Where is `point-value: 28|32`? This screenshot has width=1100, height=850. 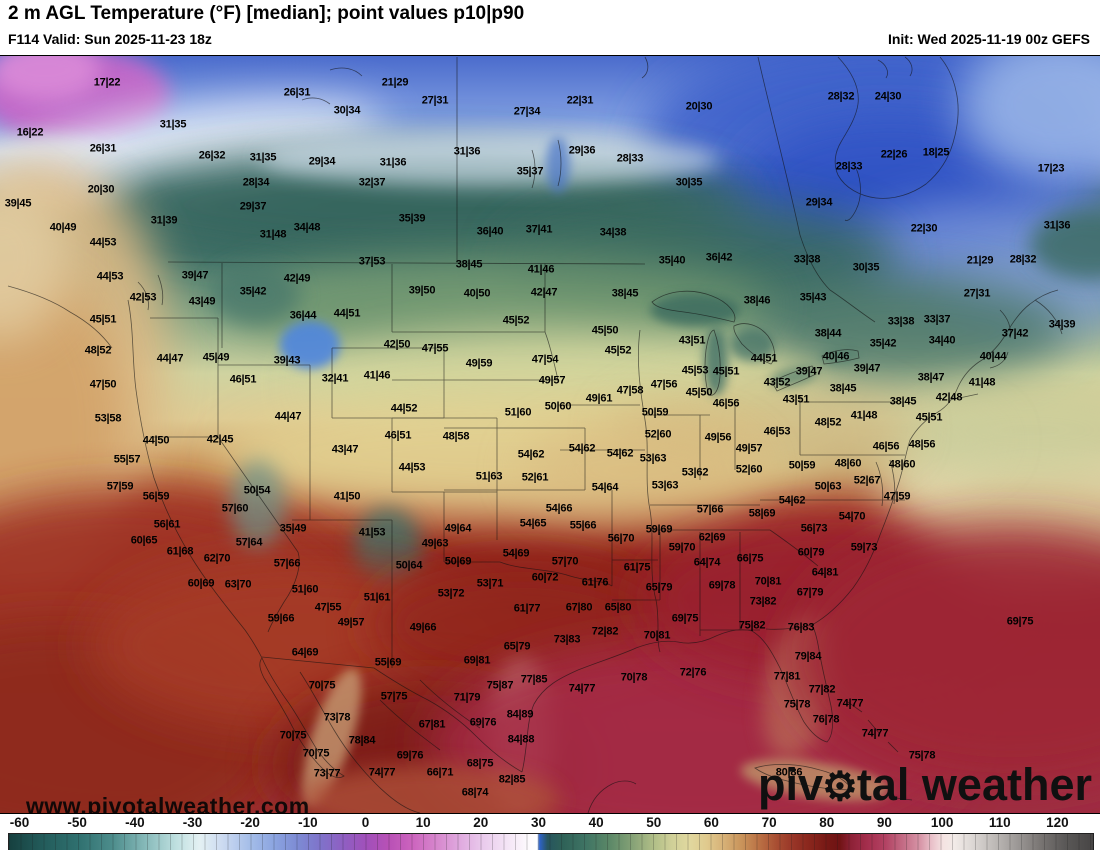 point-value: 28|32 is located at coordinates (1023, 259).